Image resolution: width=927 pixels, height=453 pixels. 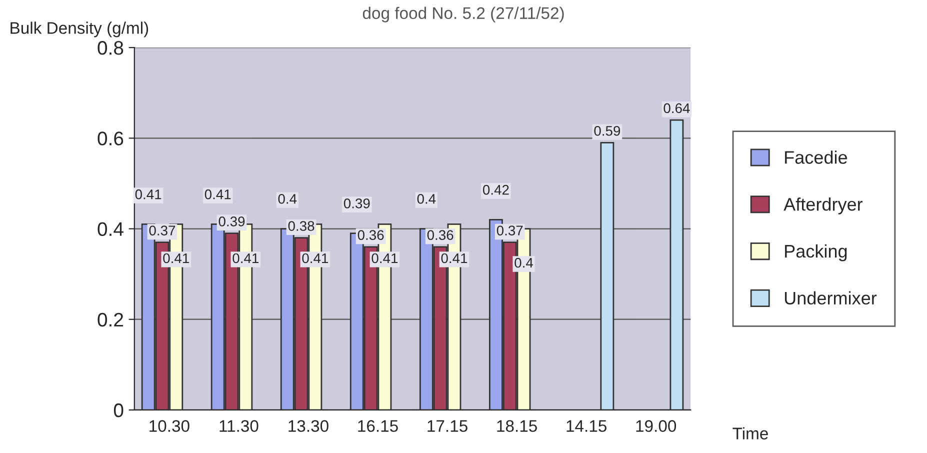 What do you see at coordinates (586, 426) in the screenshot?
I see `x-tick-label: 14.15` at bounding box center [586, 426].